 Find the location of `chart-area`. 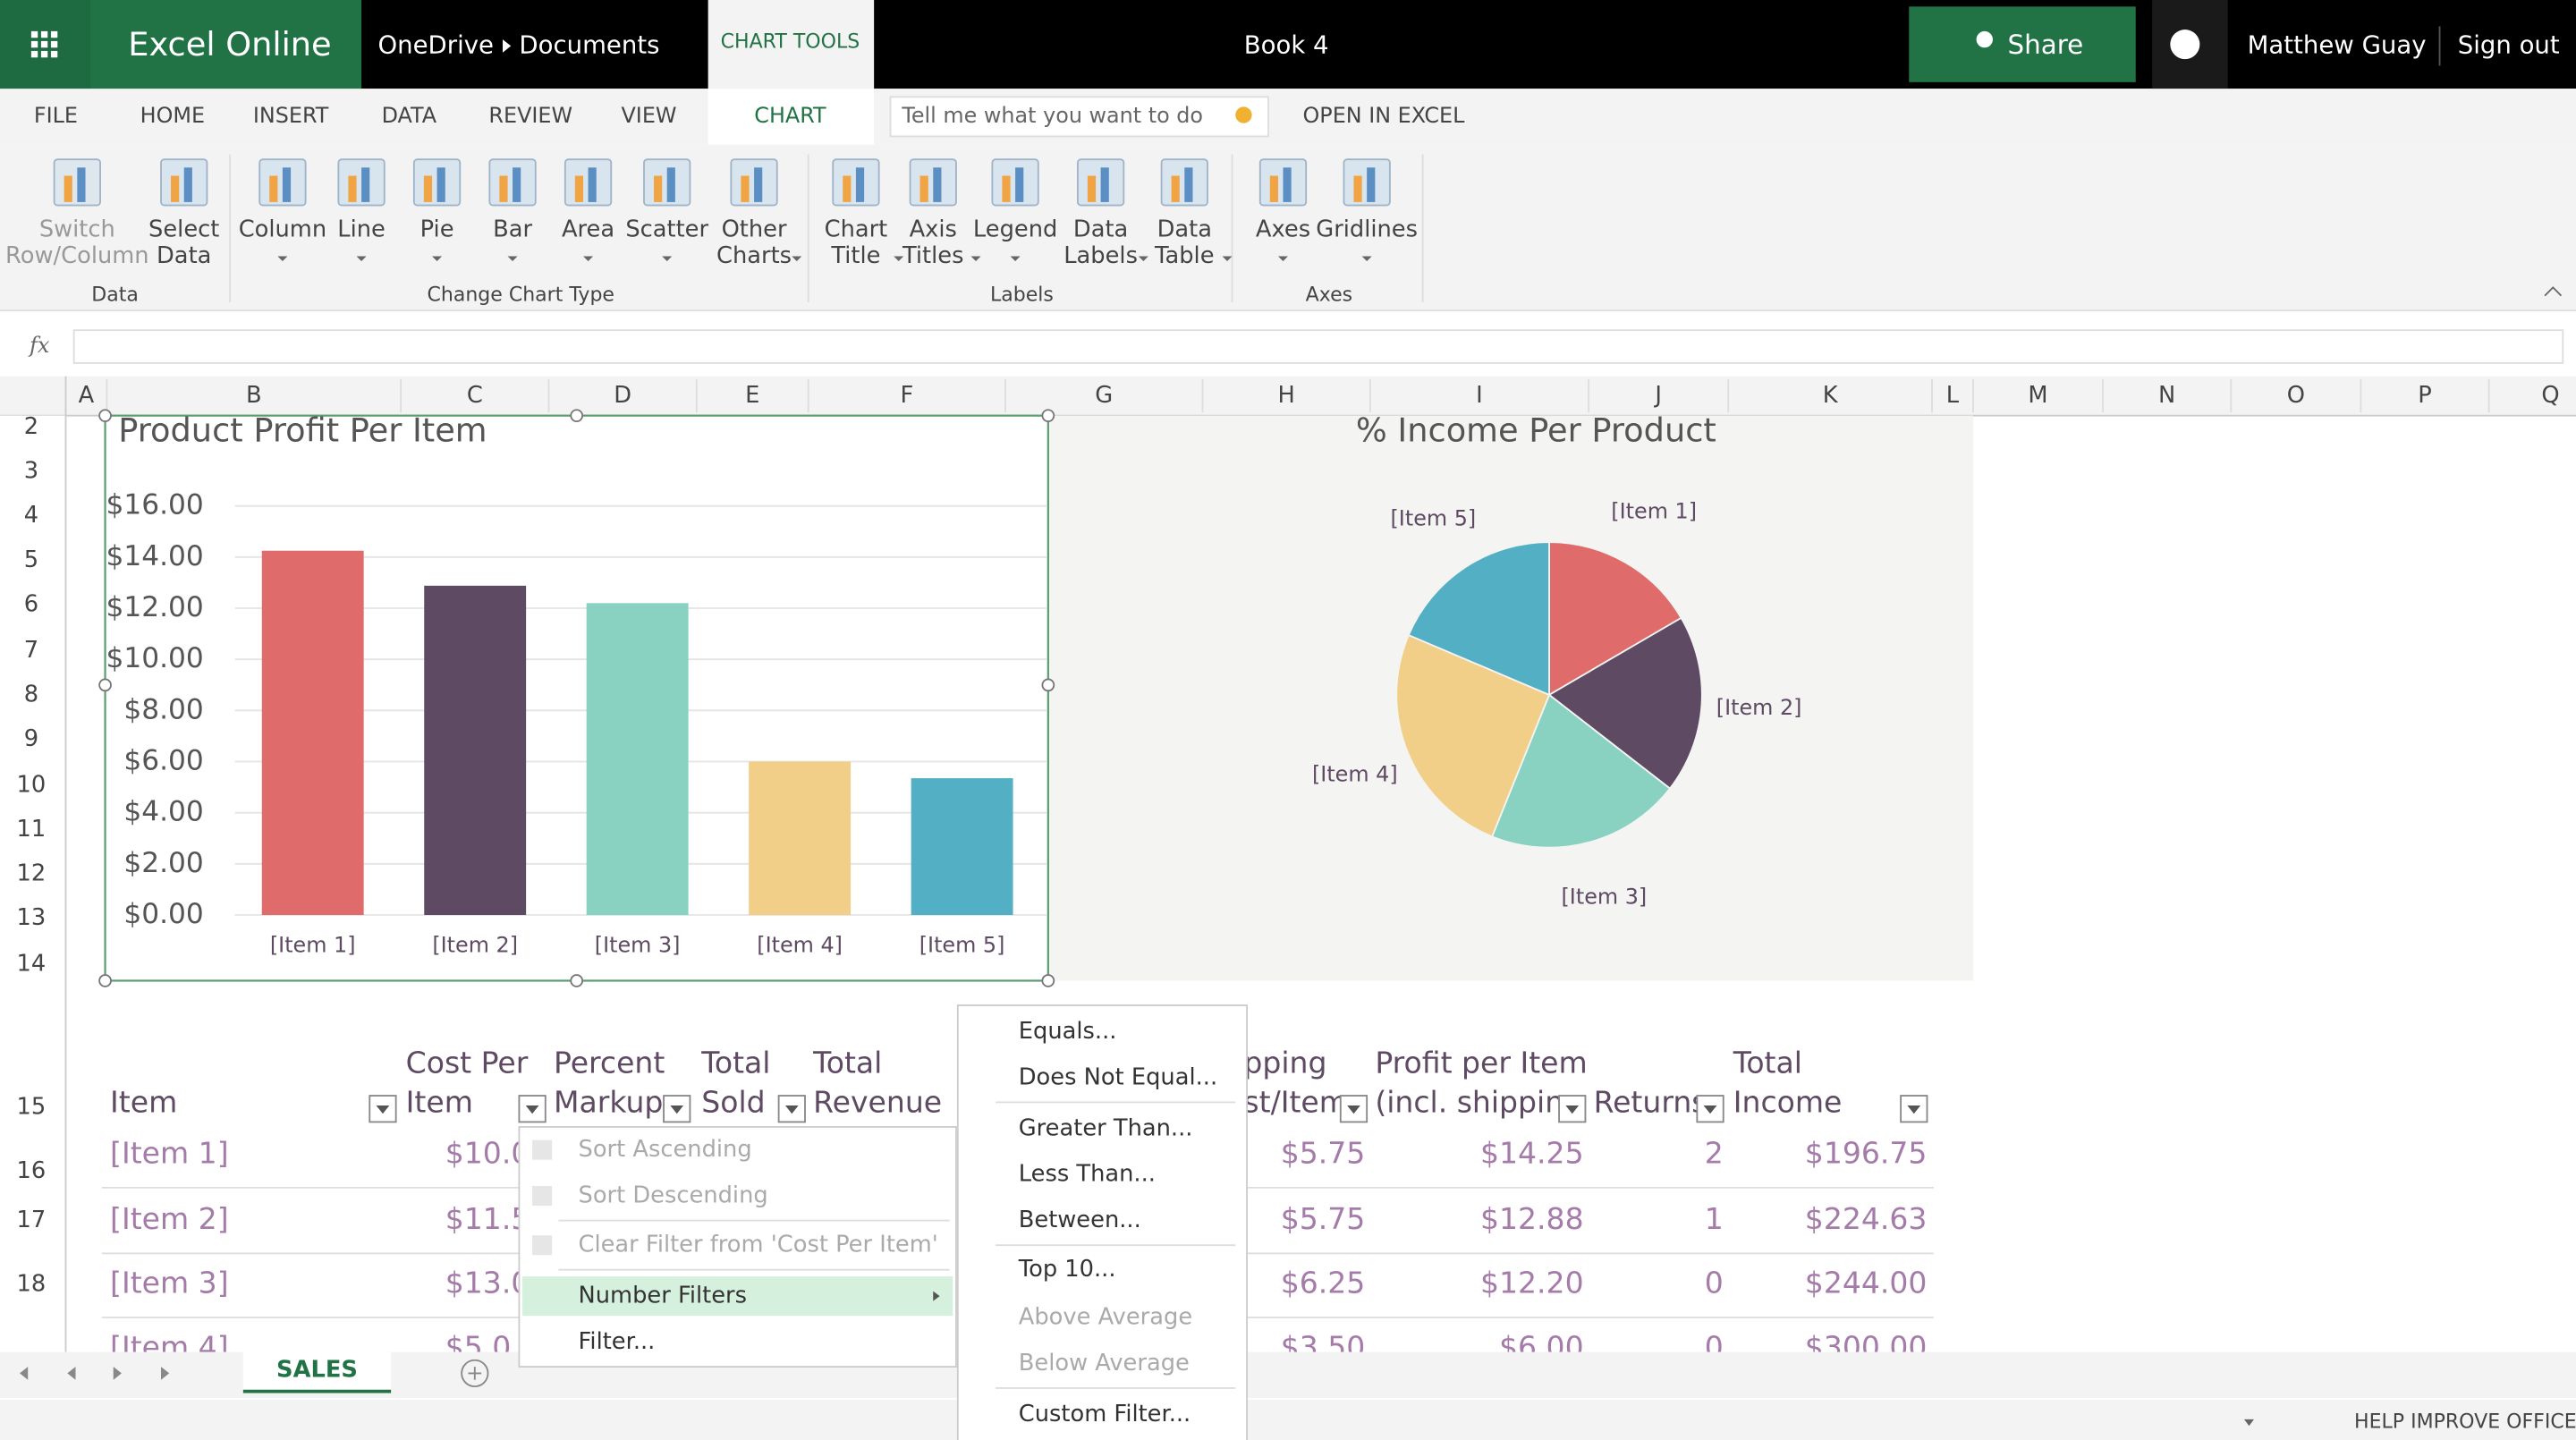

chart-area is located at coordinates (576, 698).